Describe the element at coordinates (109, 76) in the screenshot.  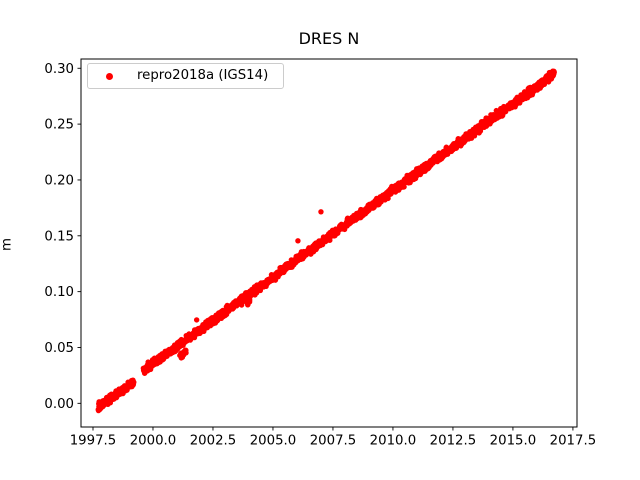
I see `legend-marker-dot-icon` at that location.